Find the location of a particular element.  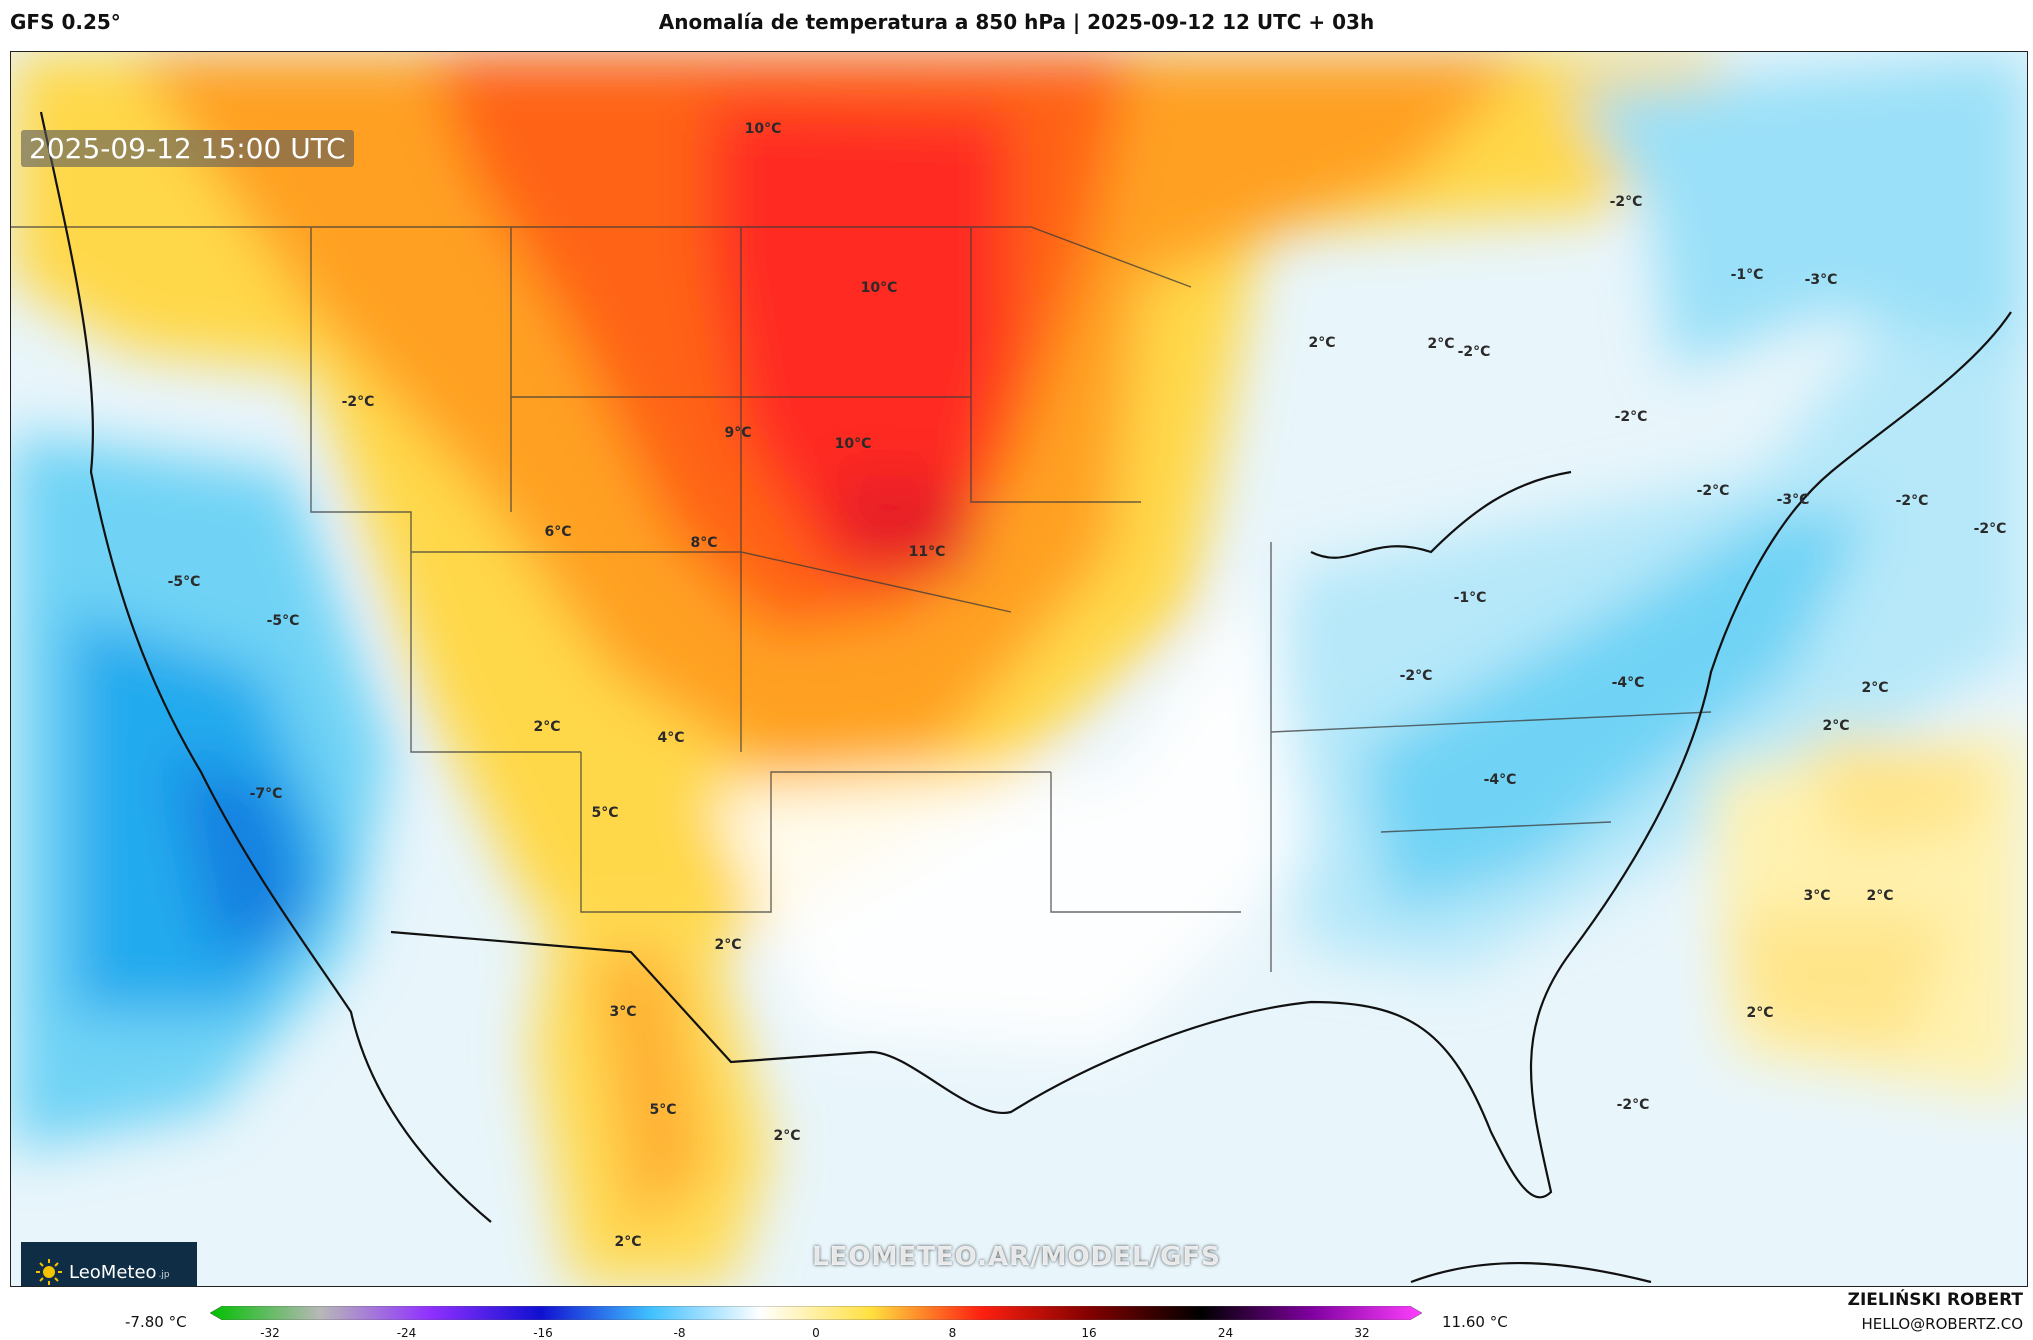

logo-suffix: .jp is located at coordinates (164, 1275).